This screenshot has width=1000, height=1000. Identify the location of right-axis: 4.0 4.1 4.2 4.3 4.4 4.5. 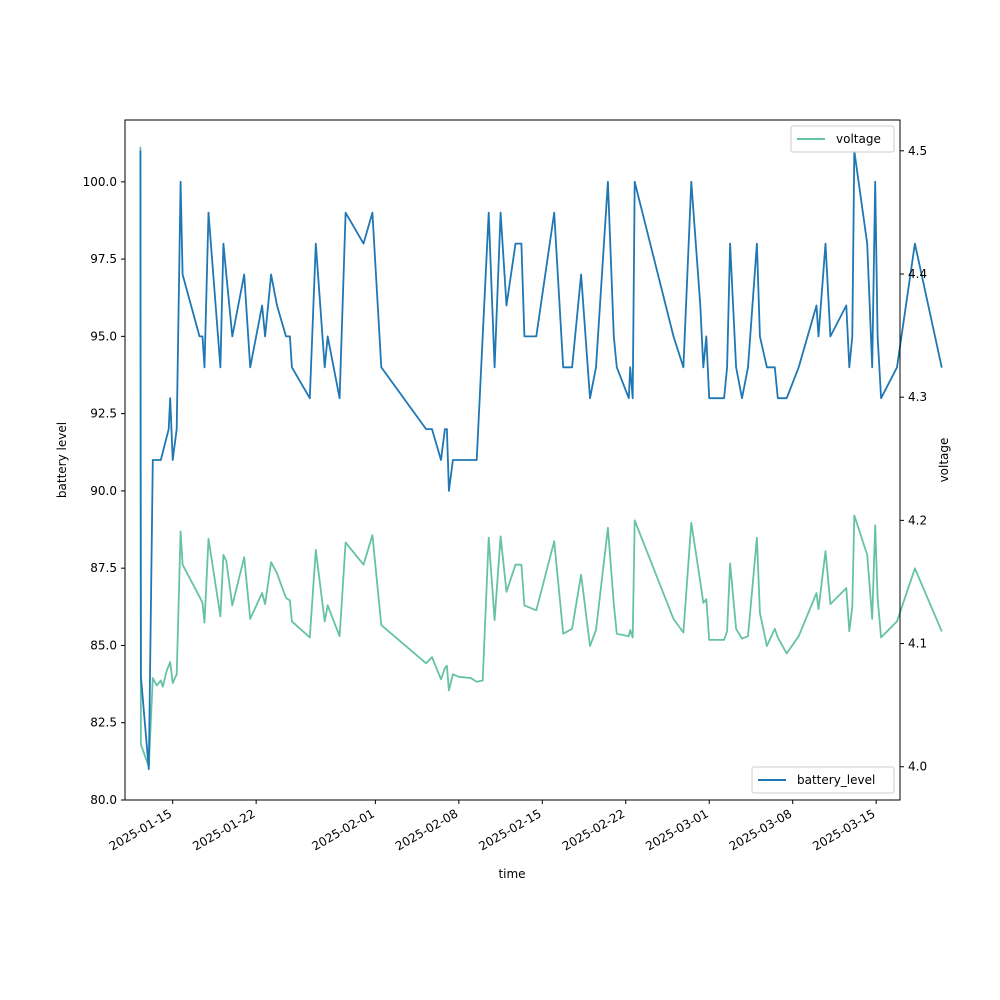
(913, 459).